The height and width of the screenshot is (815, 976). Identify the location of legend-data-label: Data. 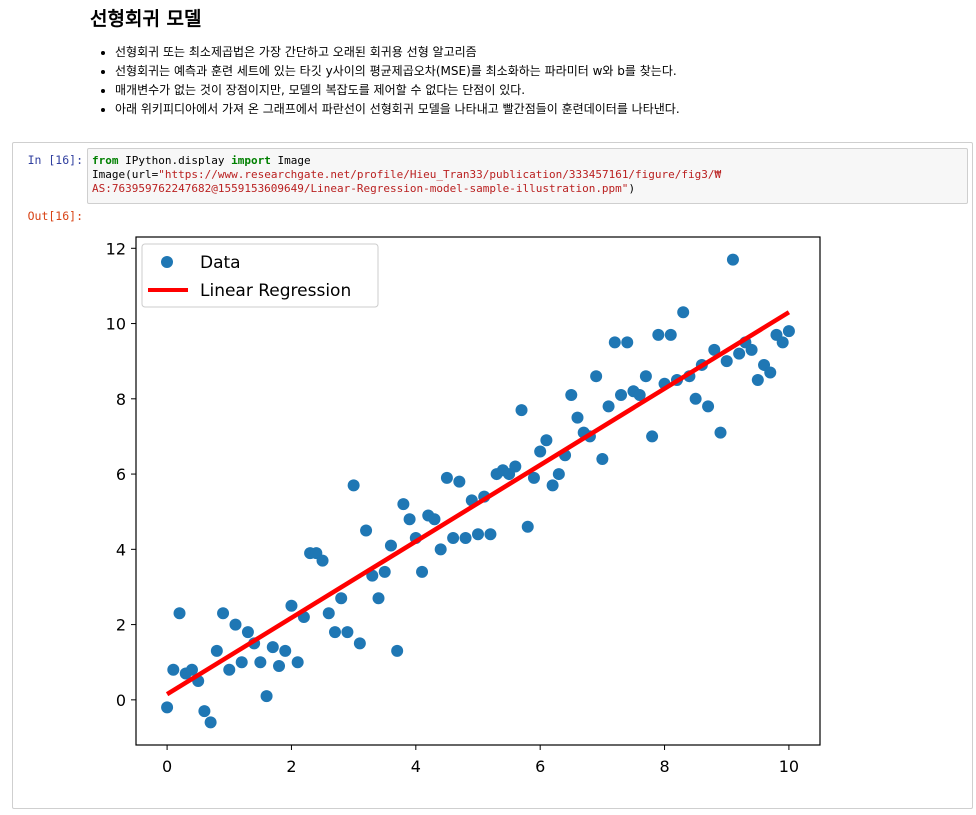
(220, 263).